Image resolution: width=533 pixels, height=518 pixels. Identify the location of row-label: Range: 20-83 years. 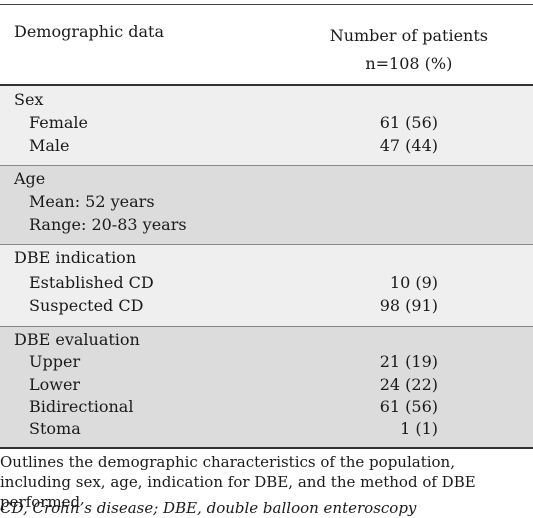
(108, 224).